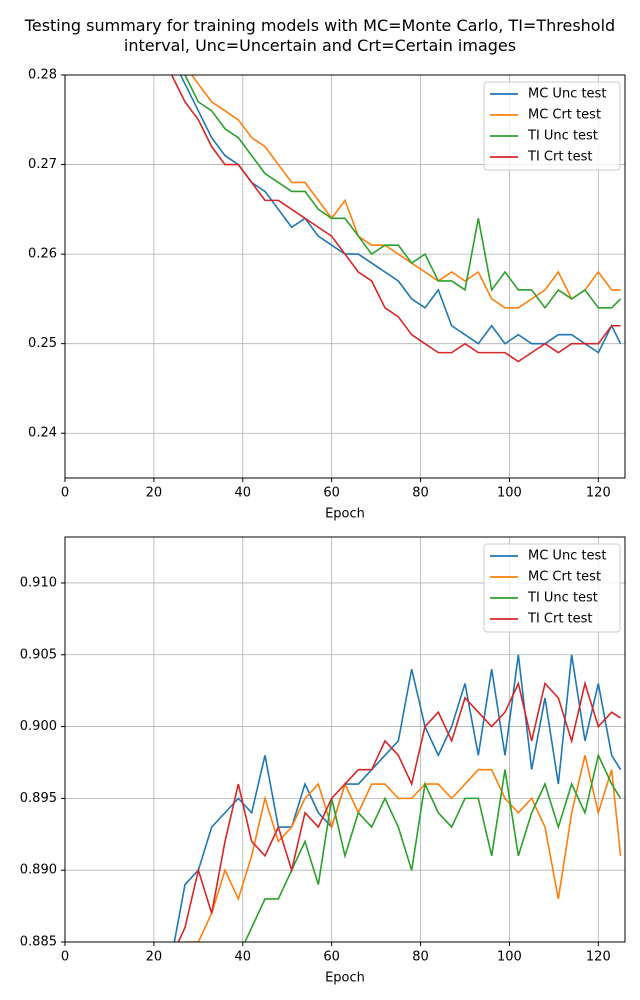  I want to click on y-tick-label: 0.910, so click(38, 582).